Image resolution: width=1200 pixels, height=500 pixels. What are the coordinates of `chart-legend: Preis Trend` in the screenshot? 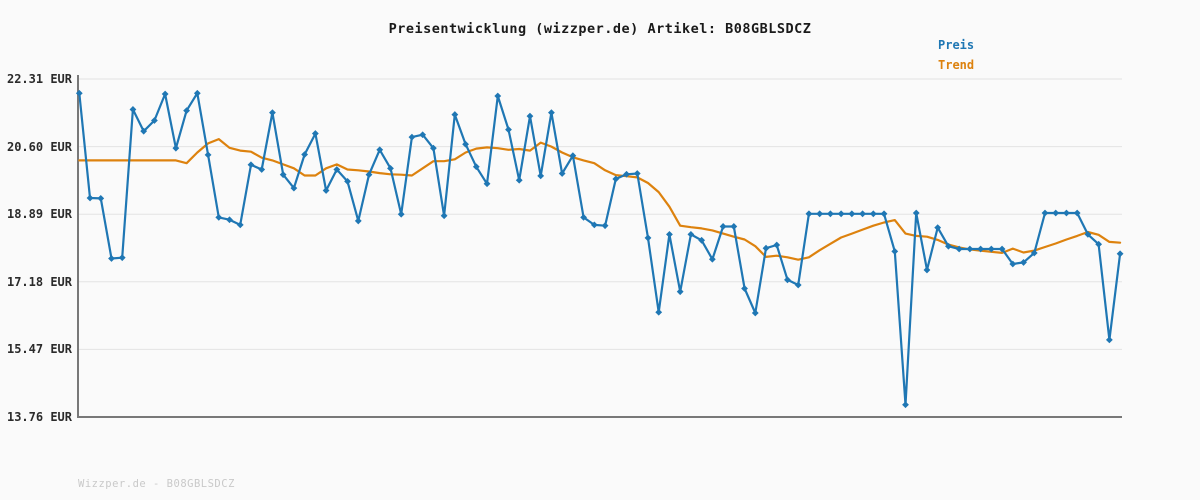 It's located at (956, 55).